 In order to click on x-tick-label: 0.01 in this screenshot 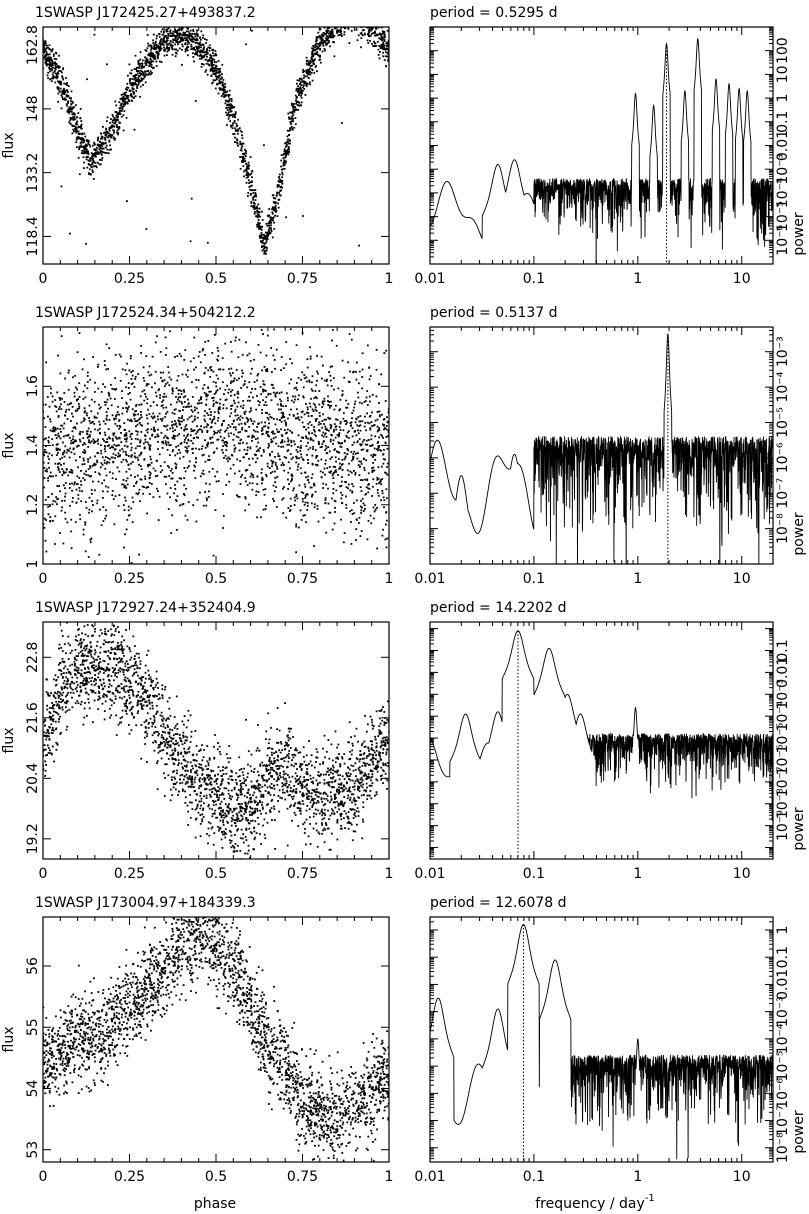, I will do `click(429, 279)`.